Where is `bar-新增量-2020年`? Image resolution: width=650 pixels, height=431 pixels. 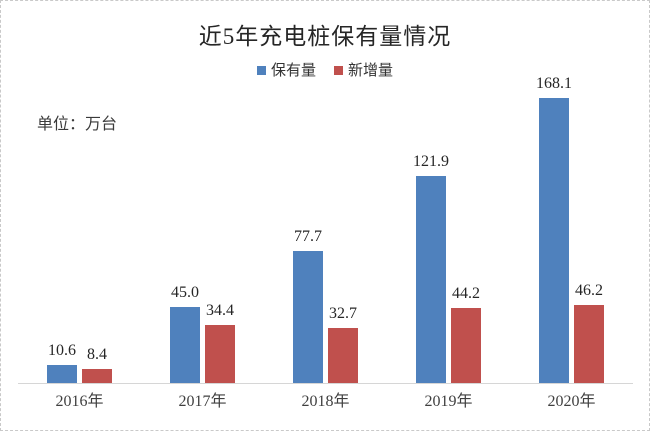
bar-新增量-2020年 is located at coordinates (589, 344).